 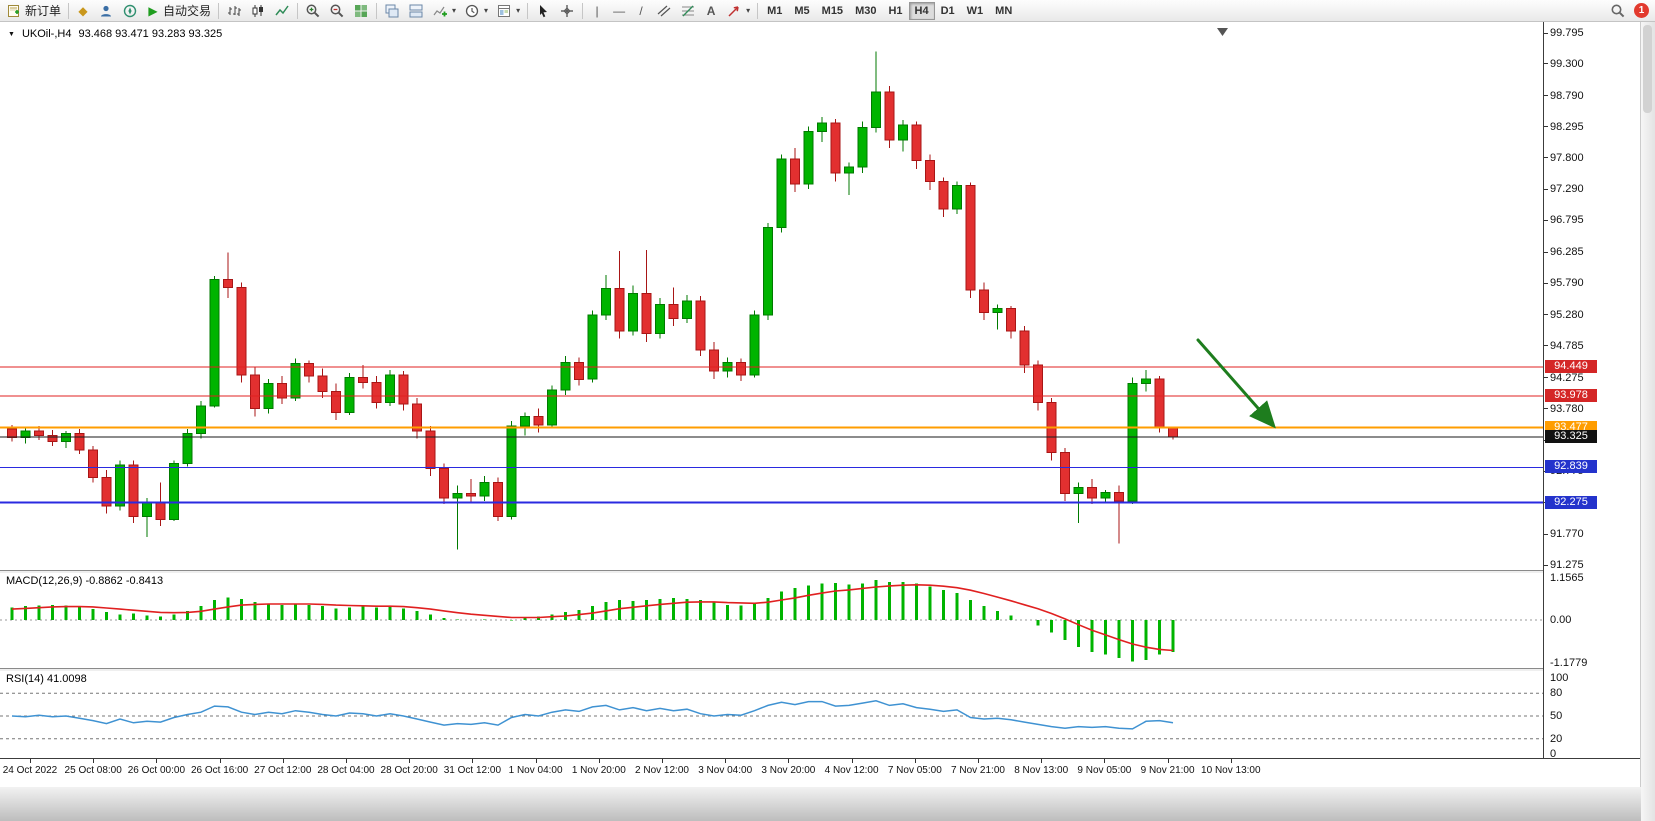 I want to click on scrollbar-thumb, so click(x=1647, y=69).